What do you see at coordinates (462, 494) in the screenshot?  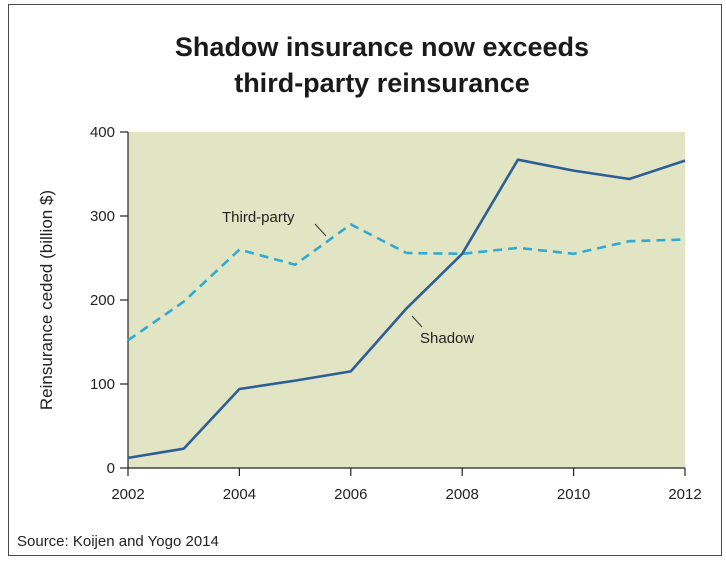 I see `x-tick-label: 2008` at bounding box center [462, 494].